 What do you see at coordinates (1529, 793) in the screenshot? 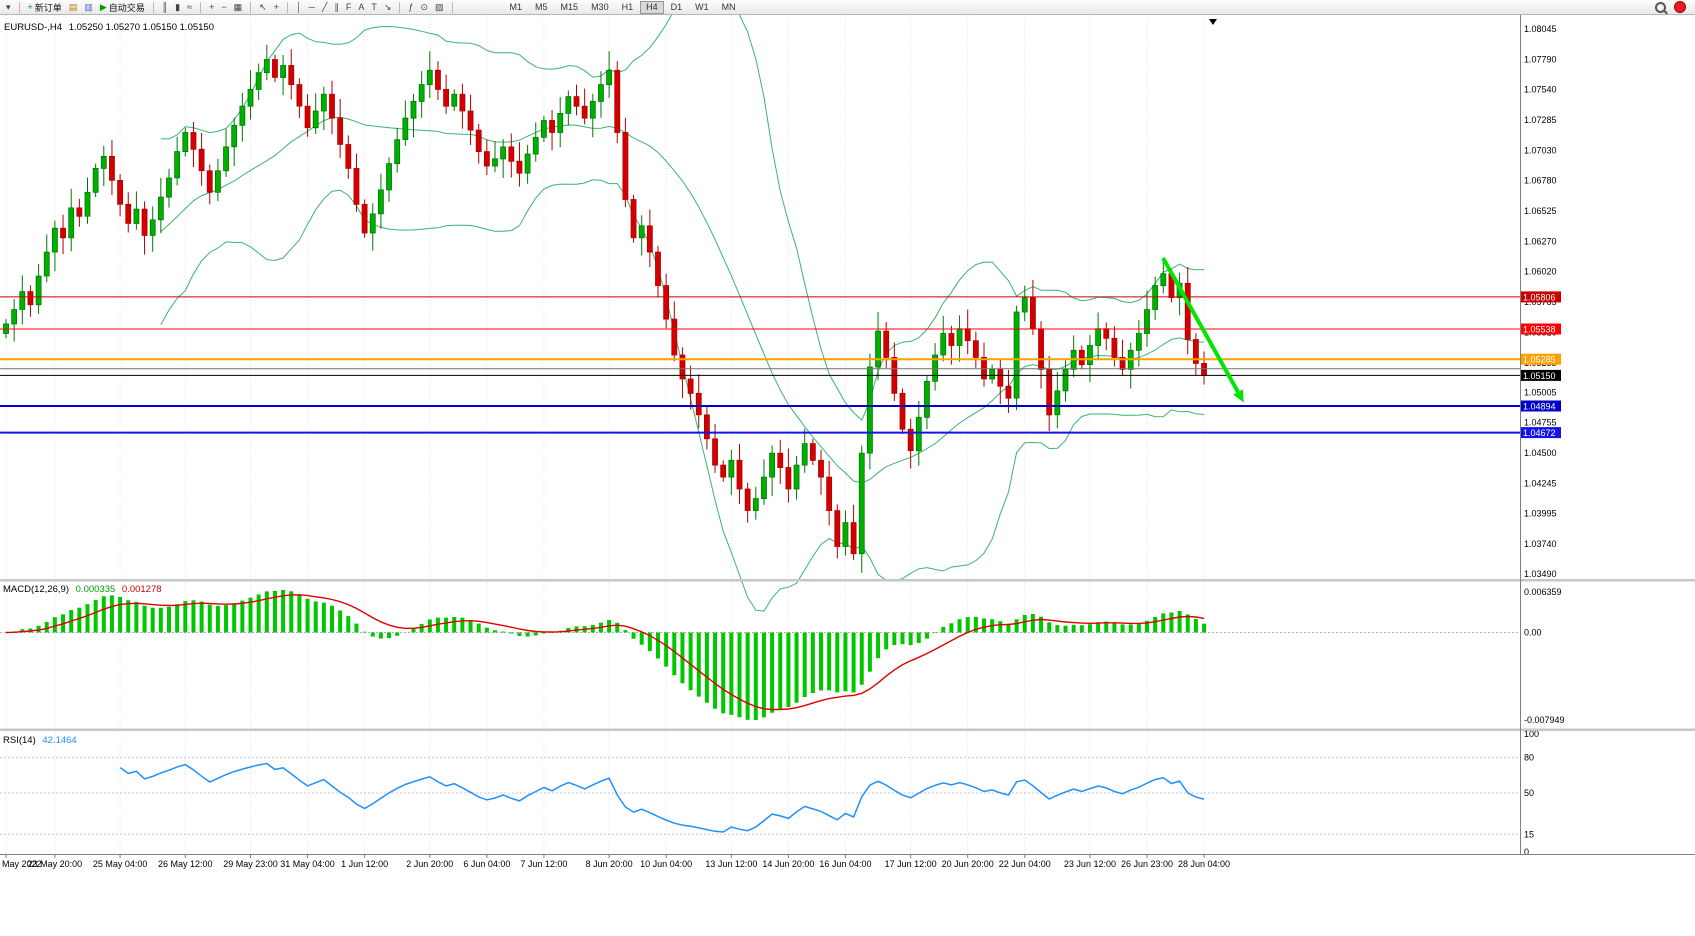
I see `rsi-axis-label: 50` at bounding box center [1529, 793].